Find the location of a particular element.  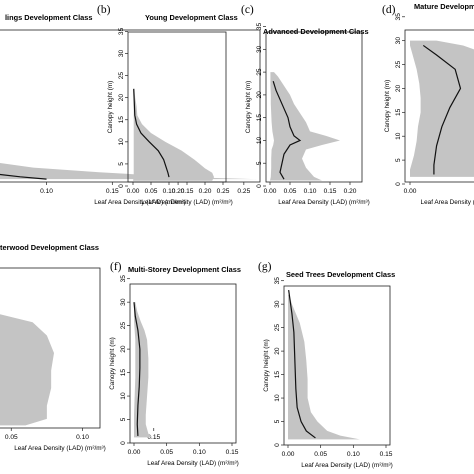

panel-title: terwood Development Class is located at coordinates (49, 247).